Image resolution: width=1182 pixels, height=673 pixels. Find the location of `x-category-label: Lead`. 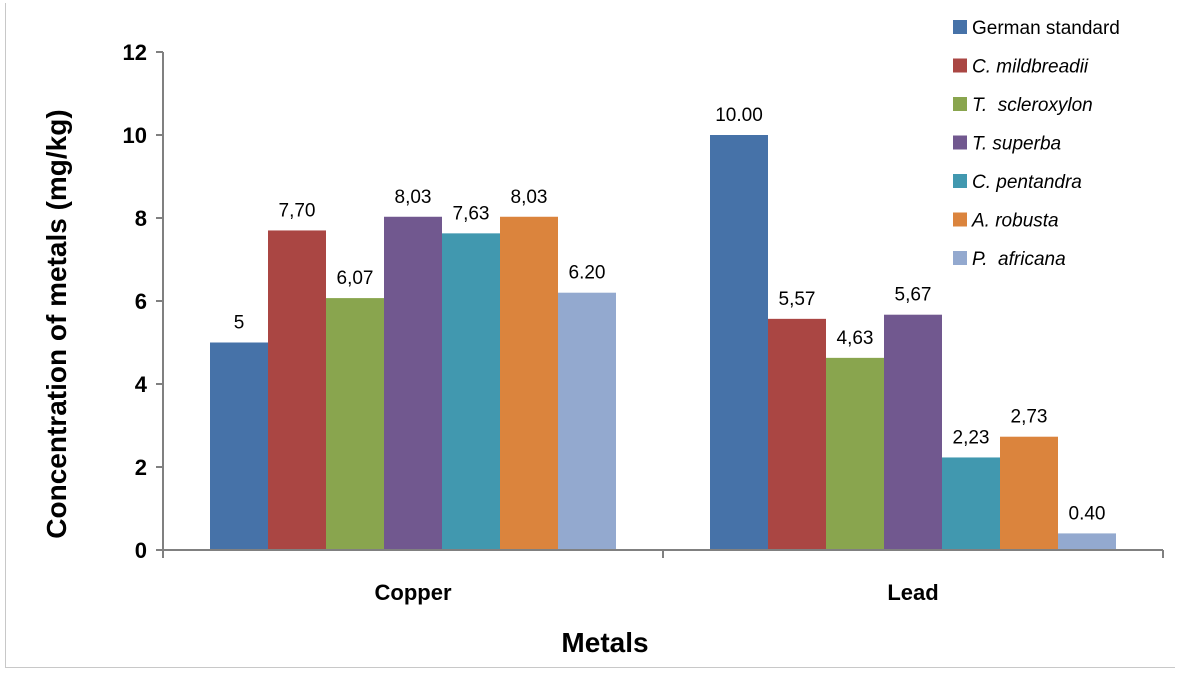

x-category-label: Lead is located at coordinates (912, 592).